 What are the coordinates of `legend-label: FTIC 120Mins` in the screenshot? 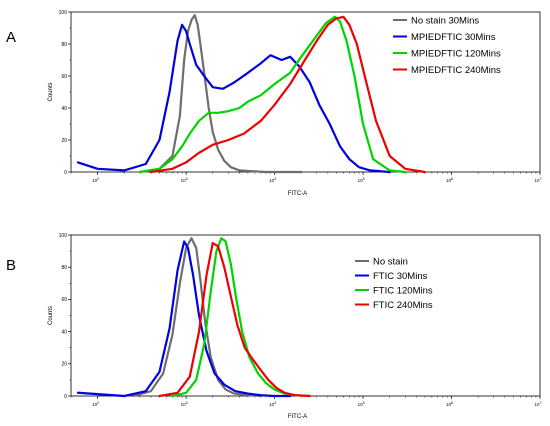 It's located at (403, 290).